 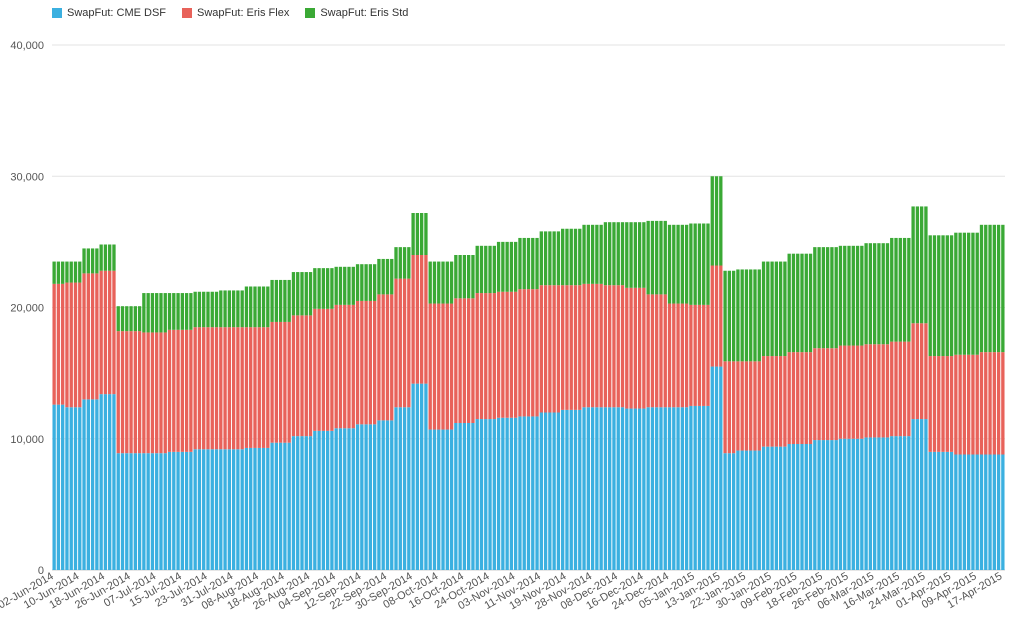 What do you see at coordinates (27, 46) in the screenshot?
I see `y-tick-label: 40,000` at bounding box center [27, 46].